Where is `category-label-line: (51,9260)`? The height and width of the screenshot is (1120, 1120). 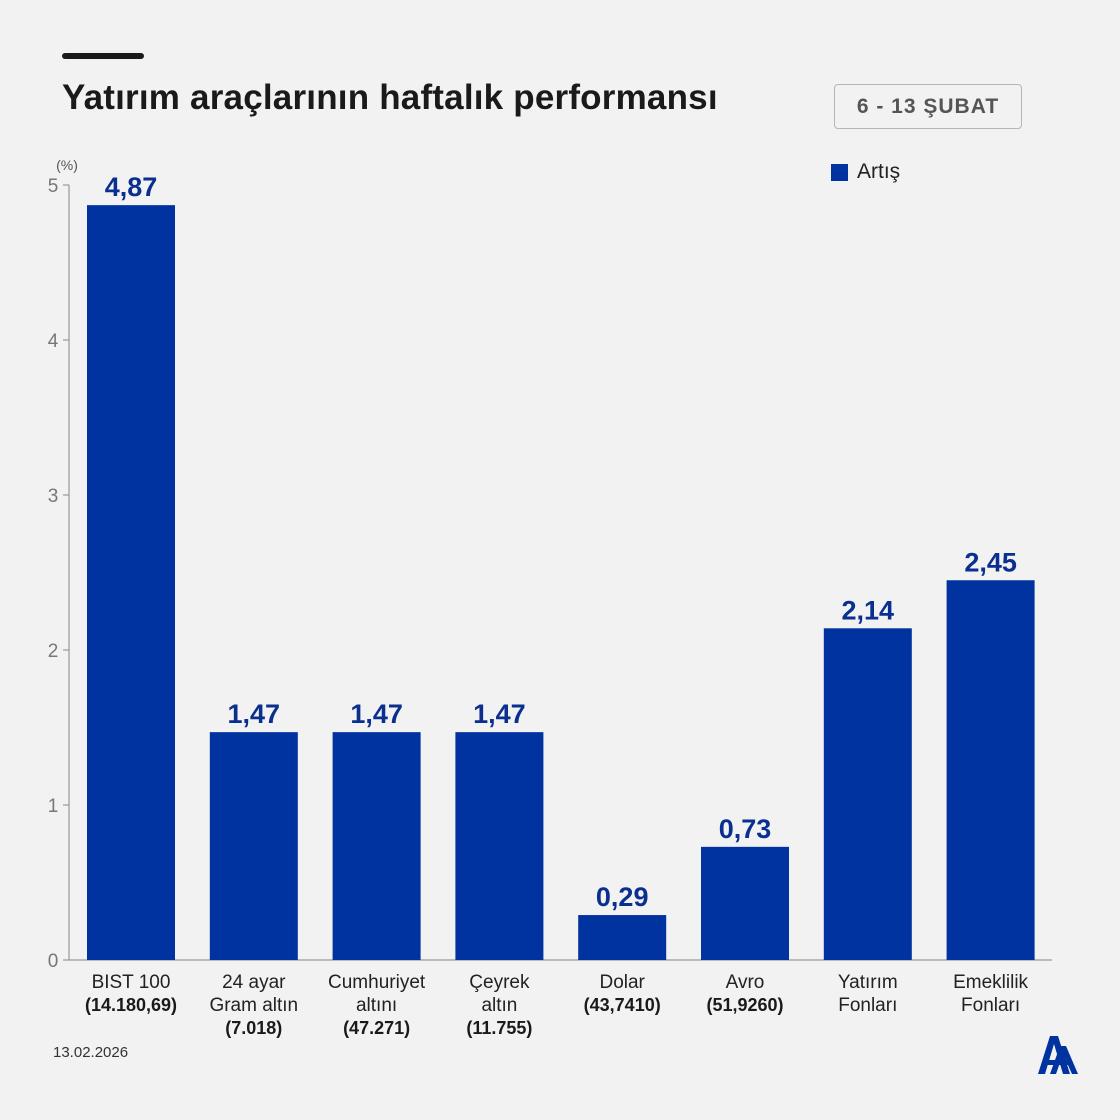 category-label-line: (51,9260) is located at coordinates (744, 1005).